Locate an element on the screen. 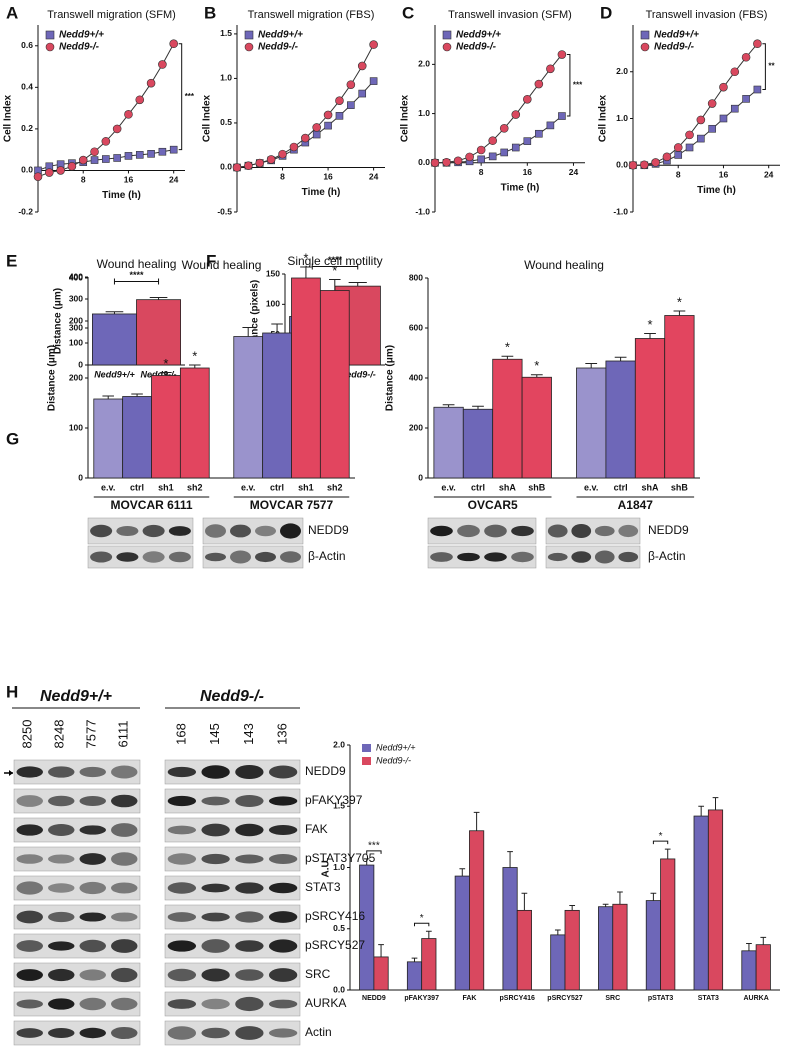 Image resolution: width=791 pixels, height=1050 pixels. blot-label: pFAKY397 is located at coordinates (334, 800).